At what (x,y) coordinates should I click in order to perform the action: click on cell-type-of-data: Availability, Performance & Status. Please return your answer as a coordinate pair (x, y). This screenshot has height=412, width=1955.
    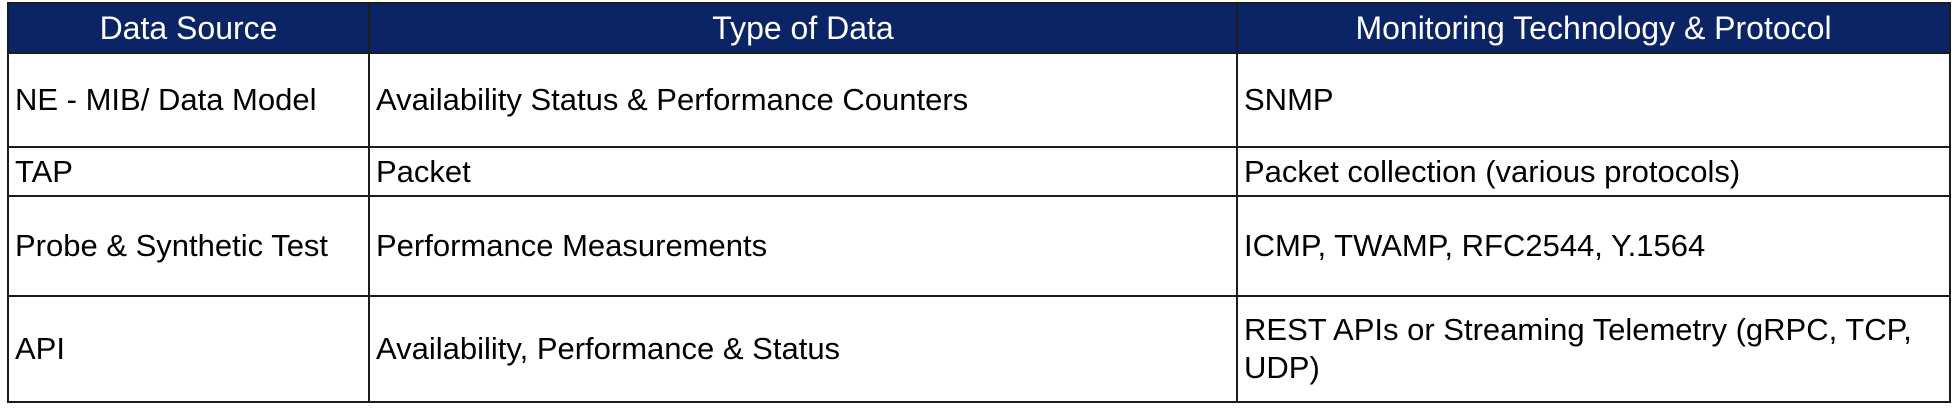
    Looking at the image, I should click on (803, 349).